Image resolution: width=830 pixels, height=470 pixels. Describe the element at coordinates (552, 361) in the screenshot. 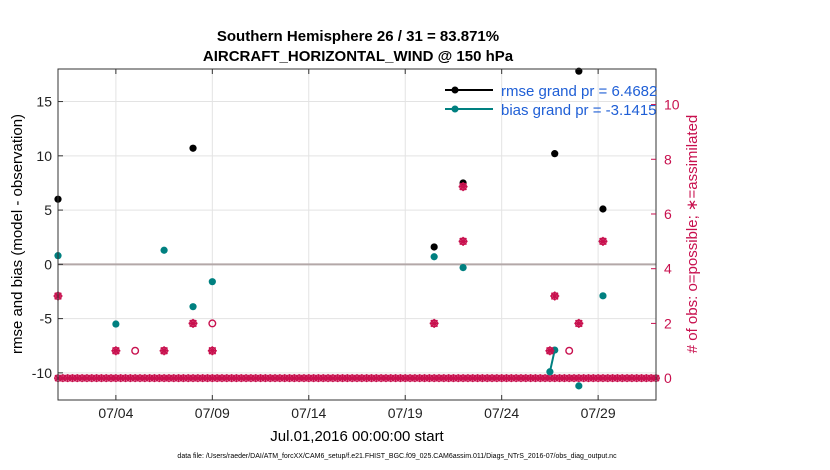

I see `series-connector` at that location.